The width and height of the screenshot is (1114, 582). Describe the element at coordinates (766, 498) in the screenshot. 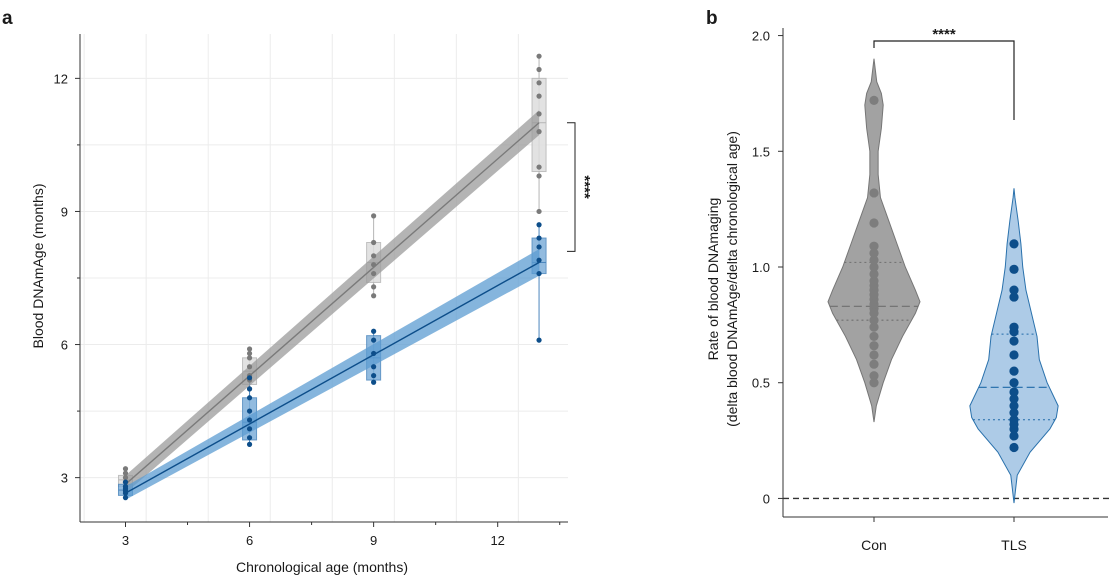

I see `y-tick-label: 0` at that location.